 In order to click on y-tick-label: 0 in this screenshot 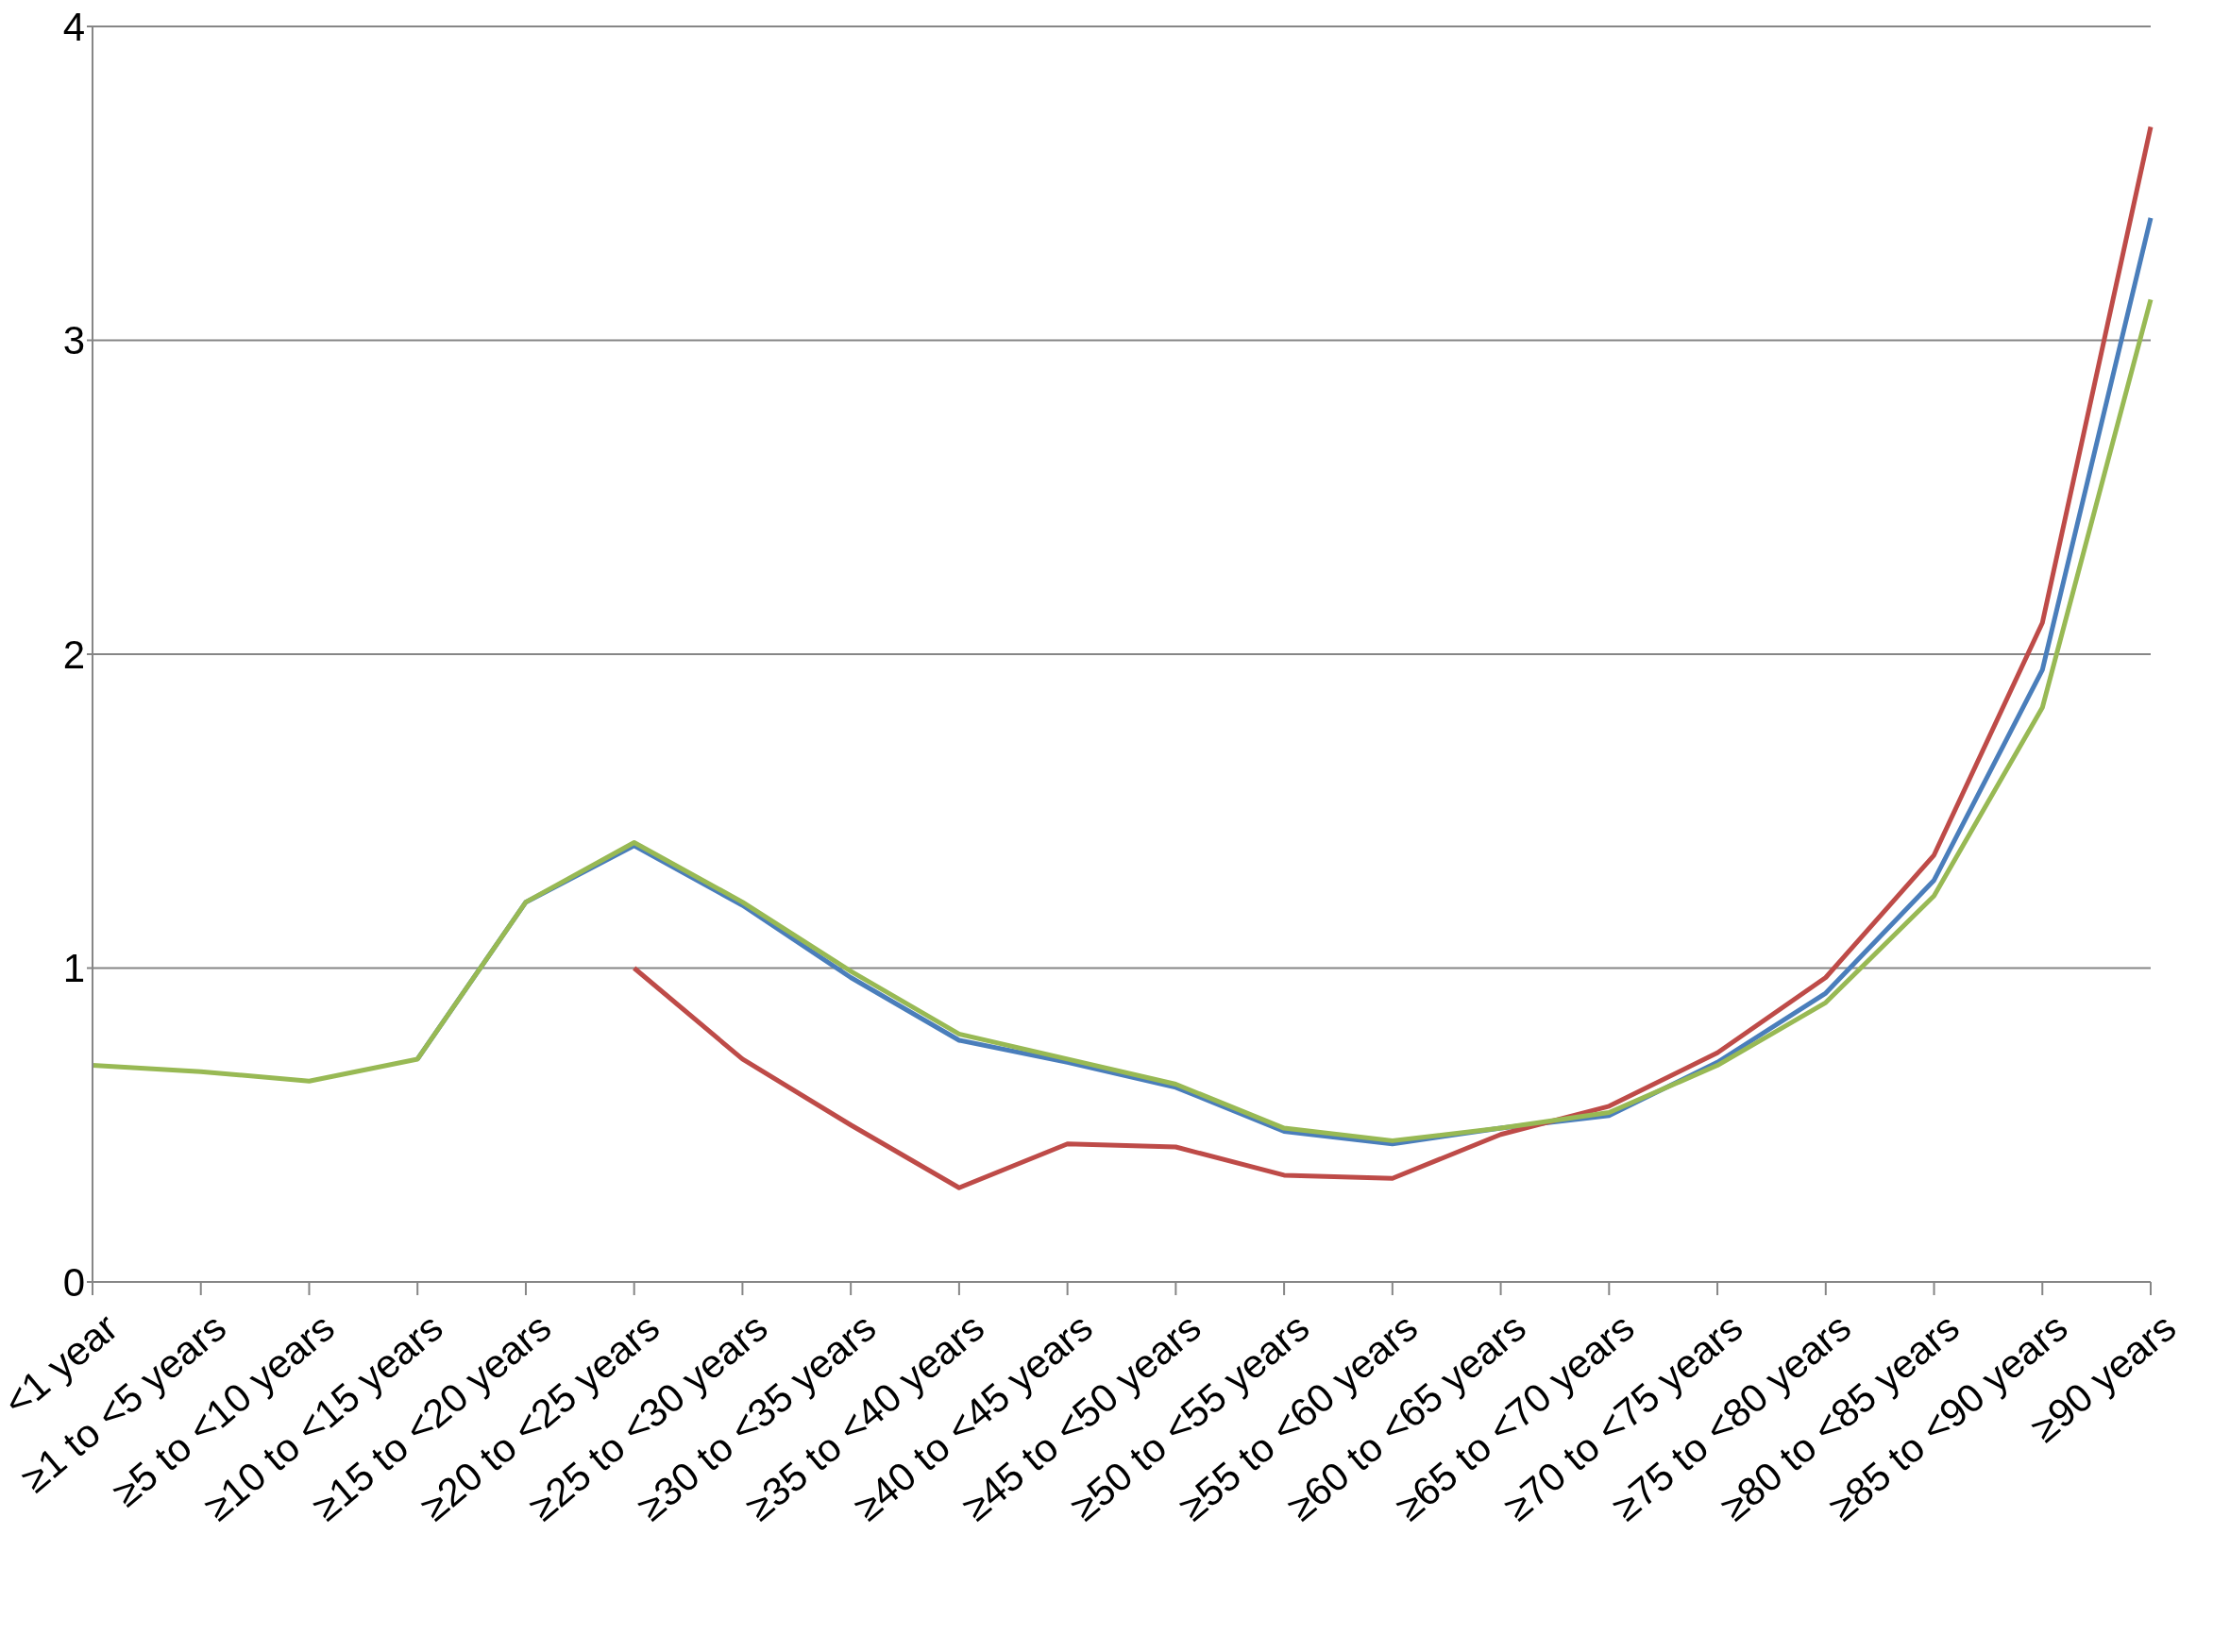, I will do `click(73, 1282)`.